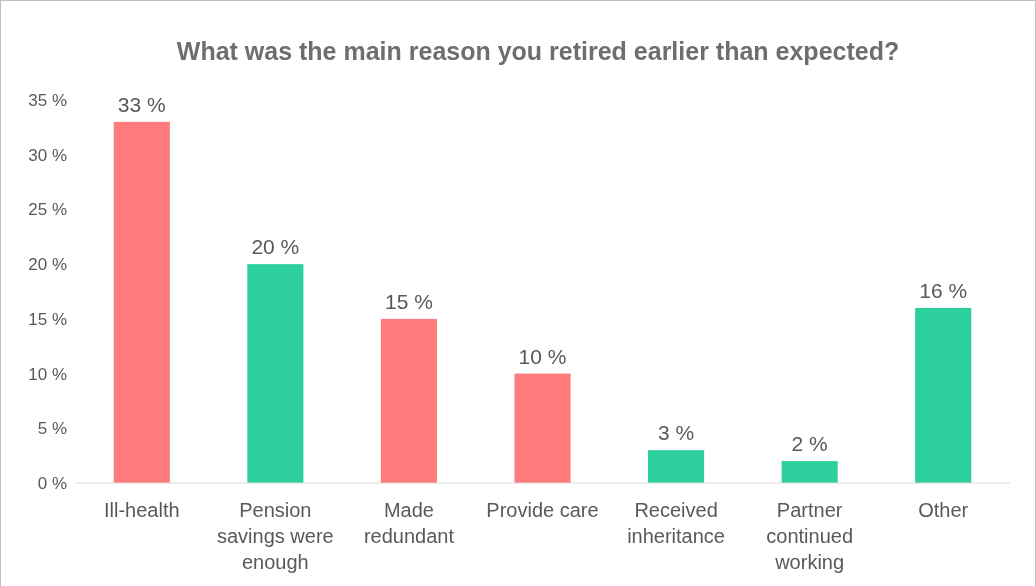 The image size is (1036, 586). I want to click on chart-title: What was the main reason you retired earlier than expected?, so click(538, 51).